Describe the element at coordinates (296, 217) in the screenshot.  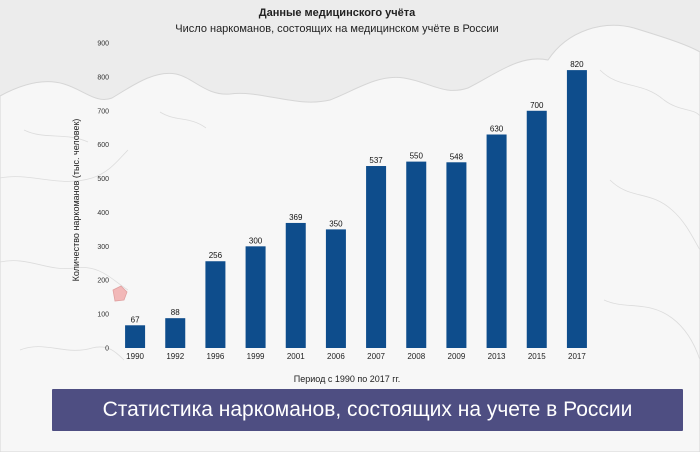
I see `value-label-2001: 369` at that location.